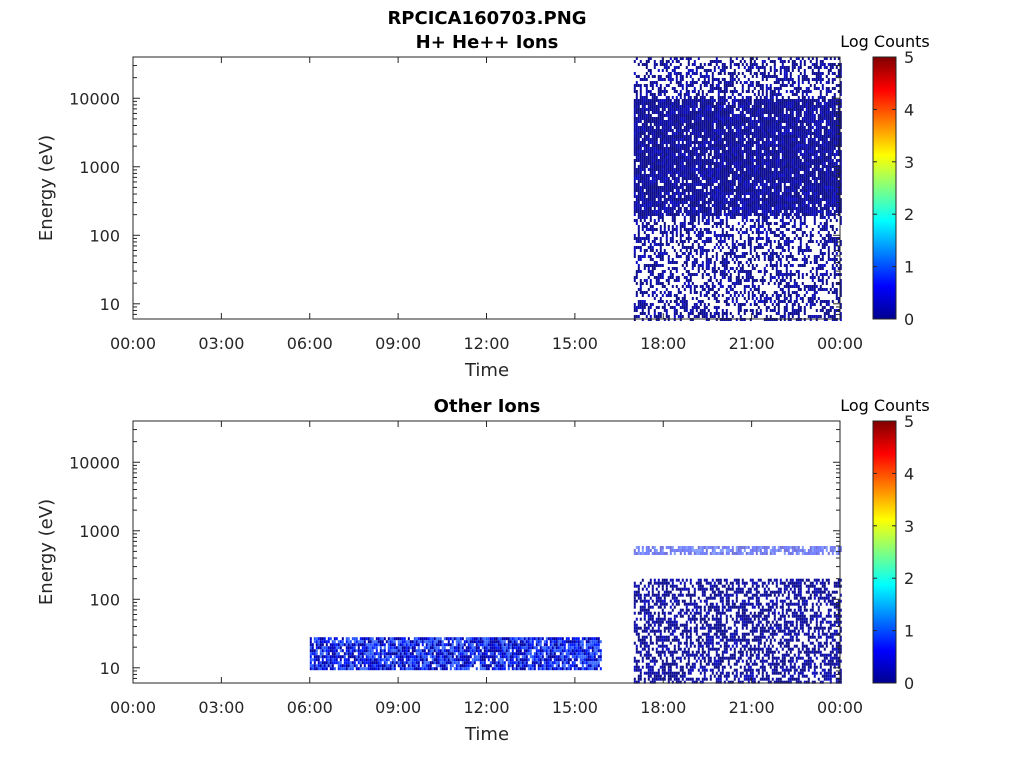 This screenshot has width=1024, height=768. I want to click on figure-title: RPCICA160703.PNG, so click(486, 18).